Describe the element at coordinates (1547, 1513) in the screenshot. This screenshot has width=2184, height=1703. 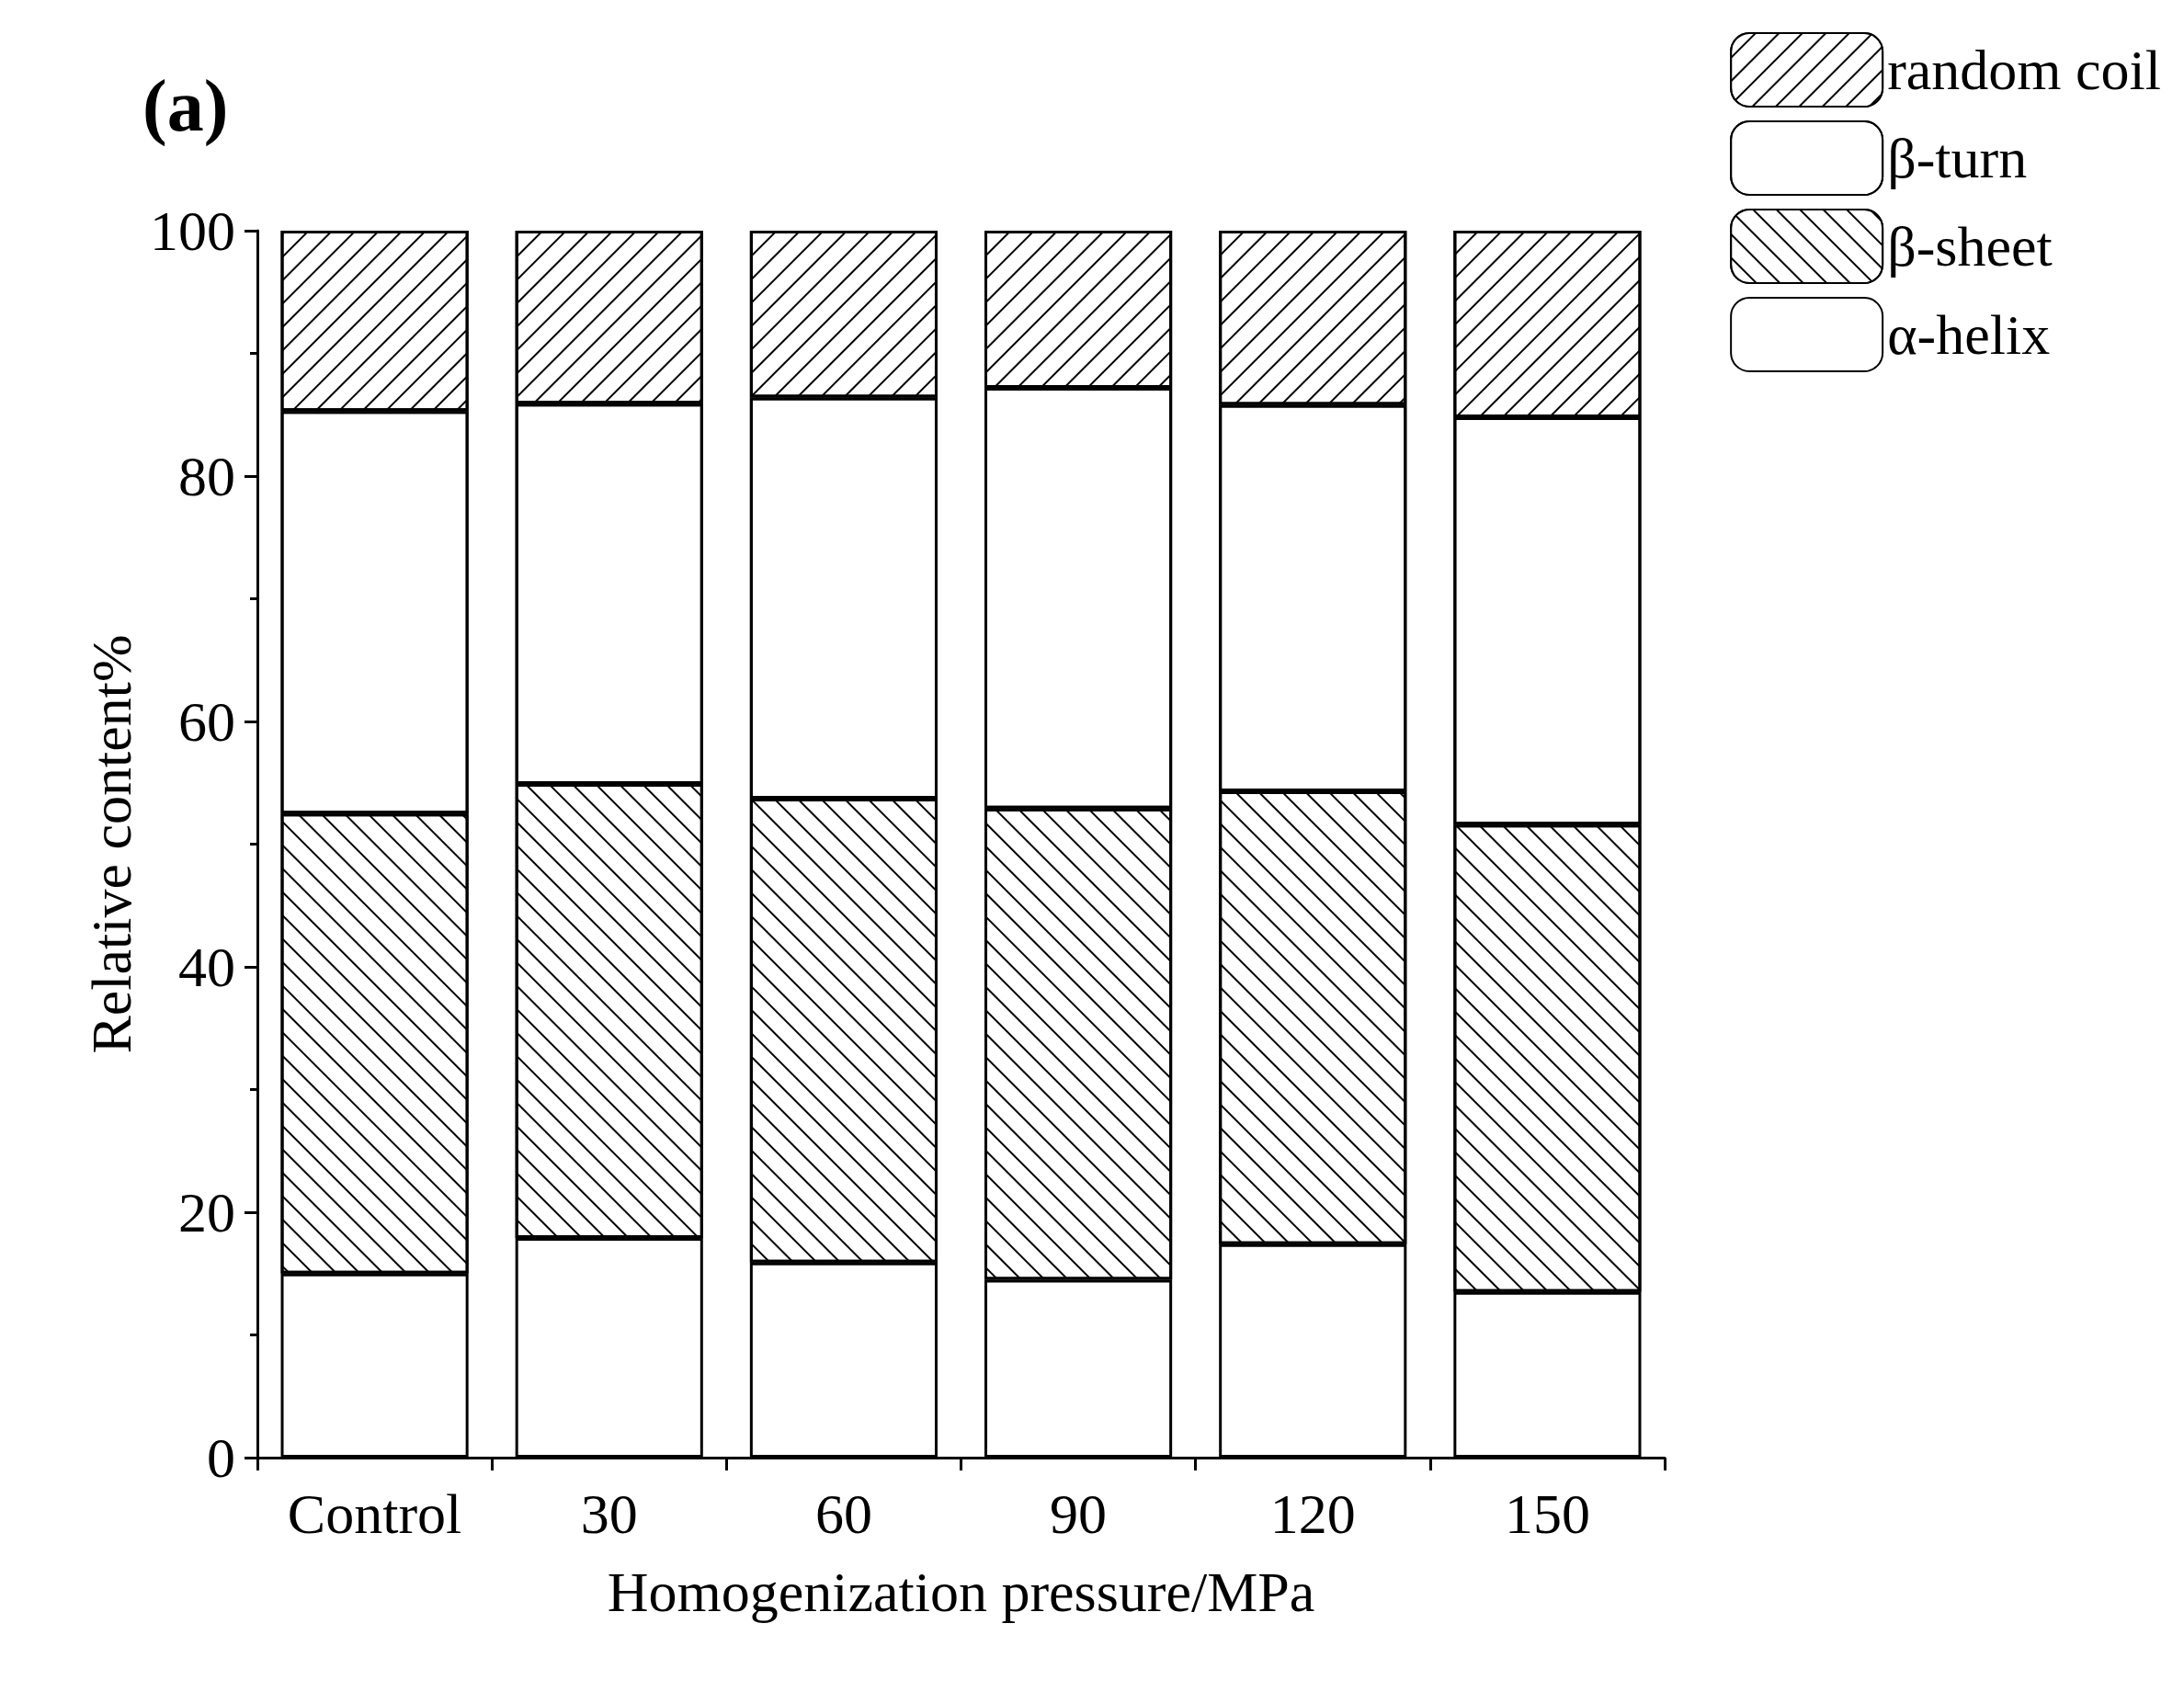
I see `x-tick-label: 150` at that location.